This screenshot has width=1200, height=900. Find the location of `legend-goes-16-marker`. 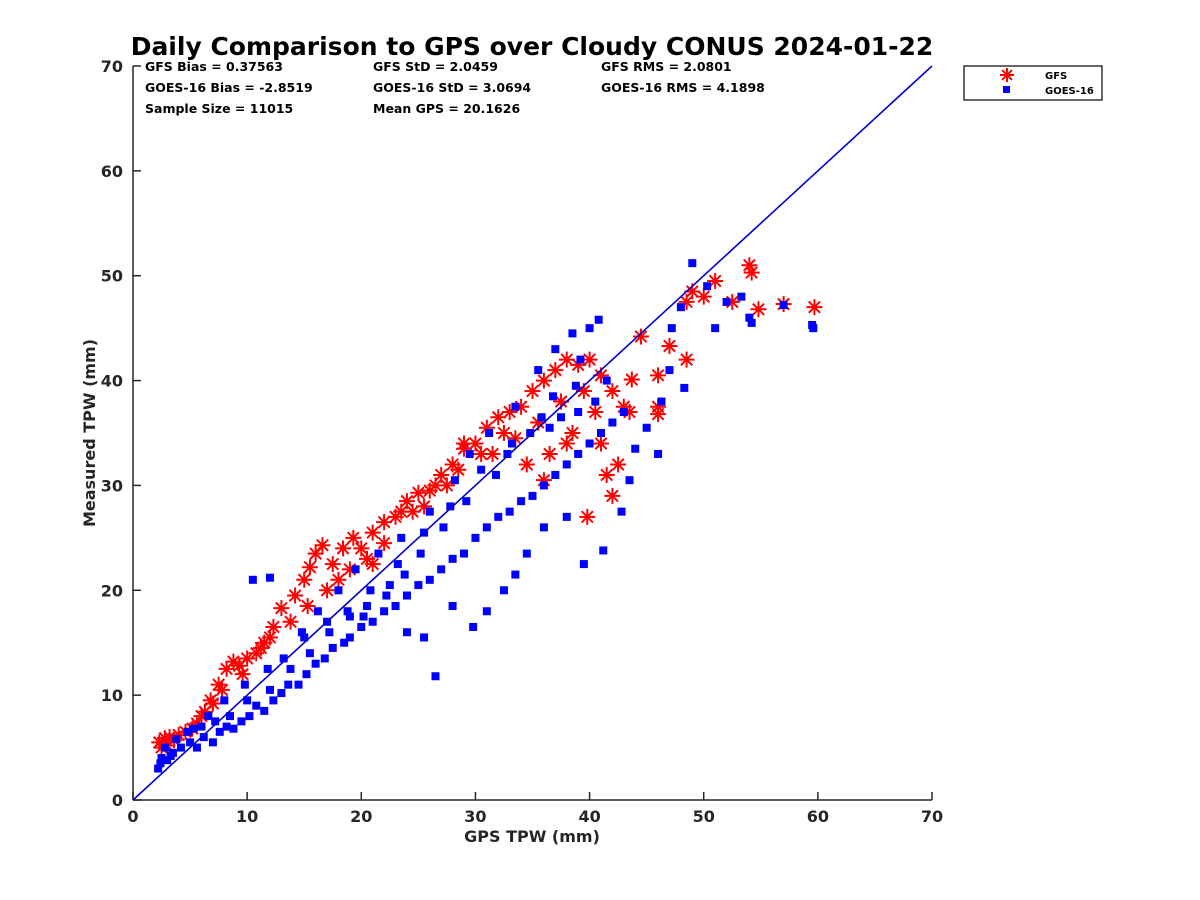

legend-goes-16-marker is located at coordinates (1006, 89).